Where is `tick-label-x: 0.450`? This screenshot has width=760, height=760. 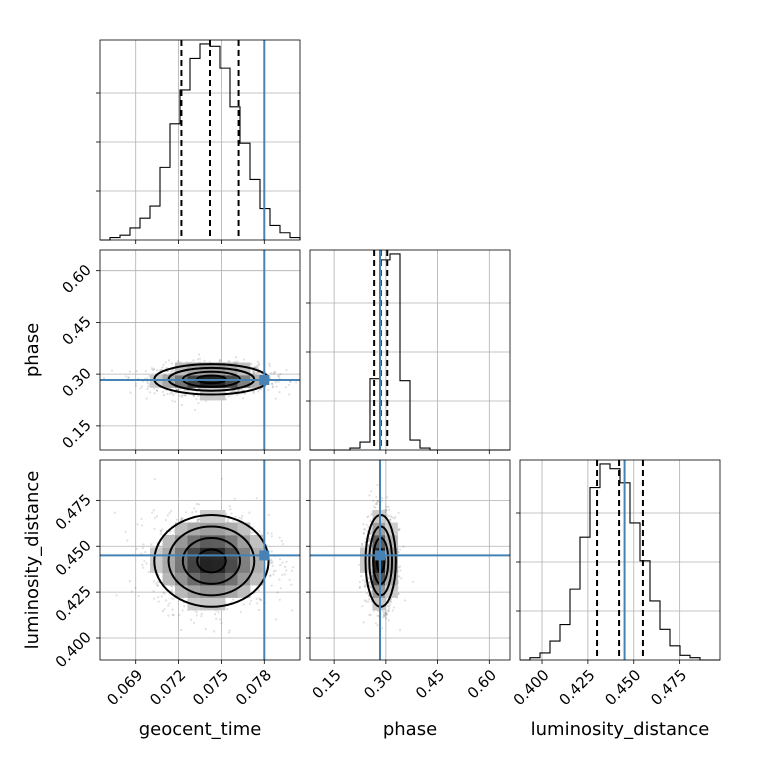
tick-label-x: 0.450 is located at coordinates (622, 687).